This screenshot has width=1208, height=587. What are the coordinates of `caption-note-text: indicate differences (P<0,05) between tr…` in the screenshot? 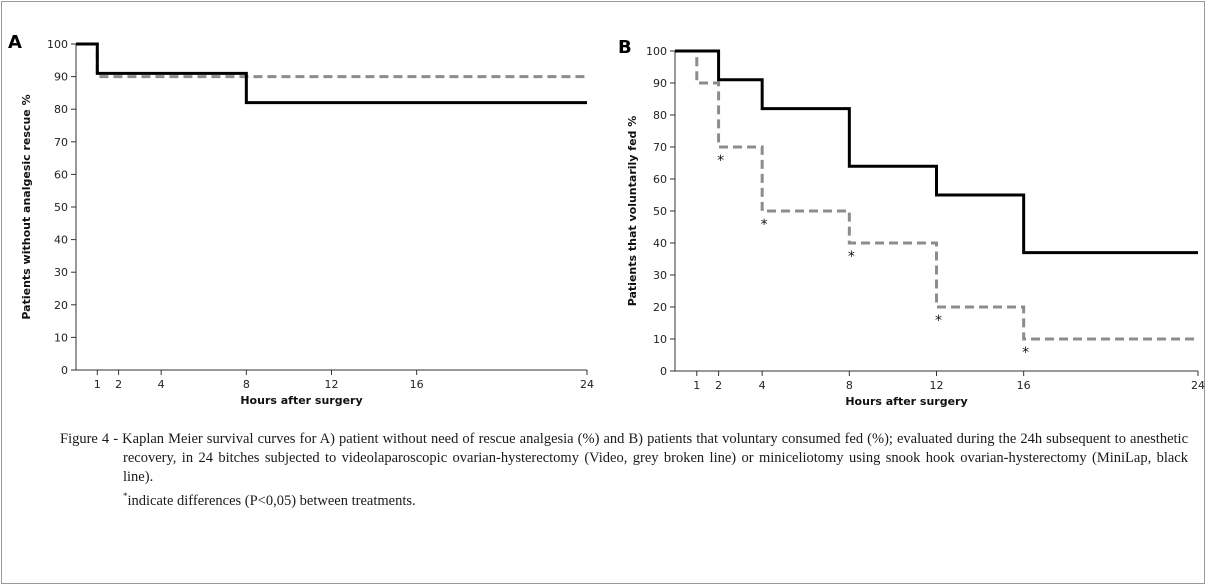 It's located at (271, 500).